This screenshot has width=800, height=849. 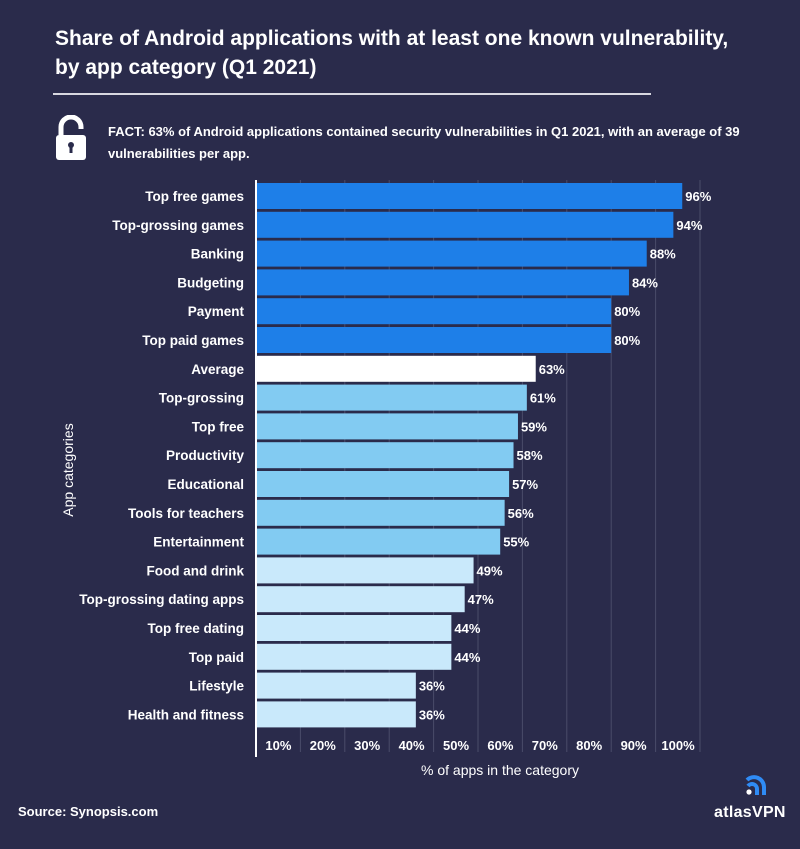 I want to click on value-label: 94%, so click(x=689, y=225).